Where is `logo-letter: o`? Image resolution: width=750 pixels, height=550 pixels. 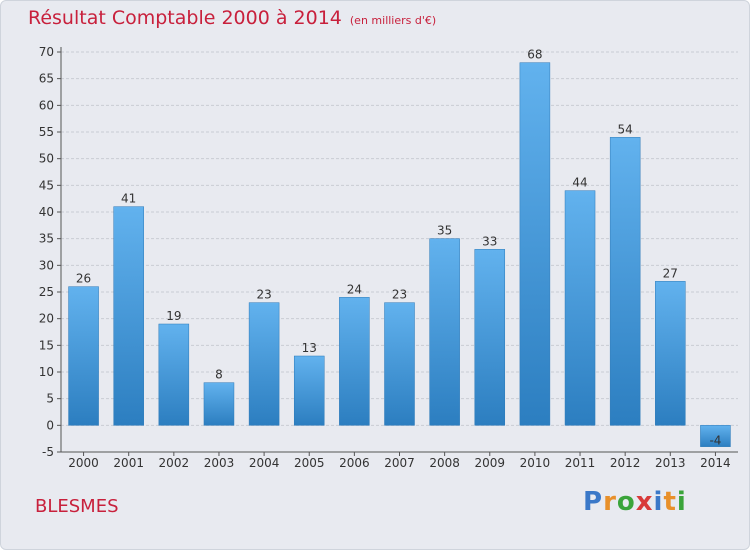
logo-letter: o is located at coordinates (626, 502).